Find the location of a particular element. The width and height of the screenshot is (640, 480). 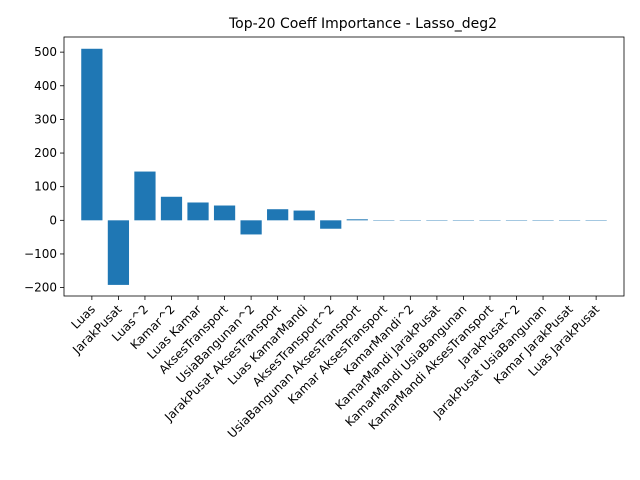

y-tick-label: 300 is located at coordinates (45, 119).